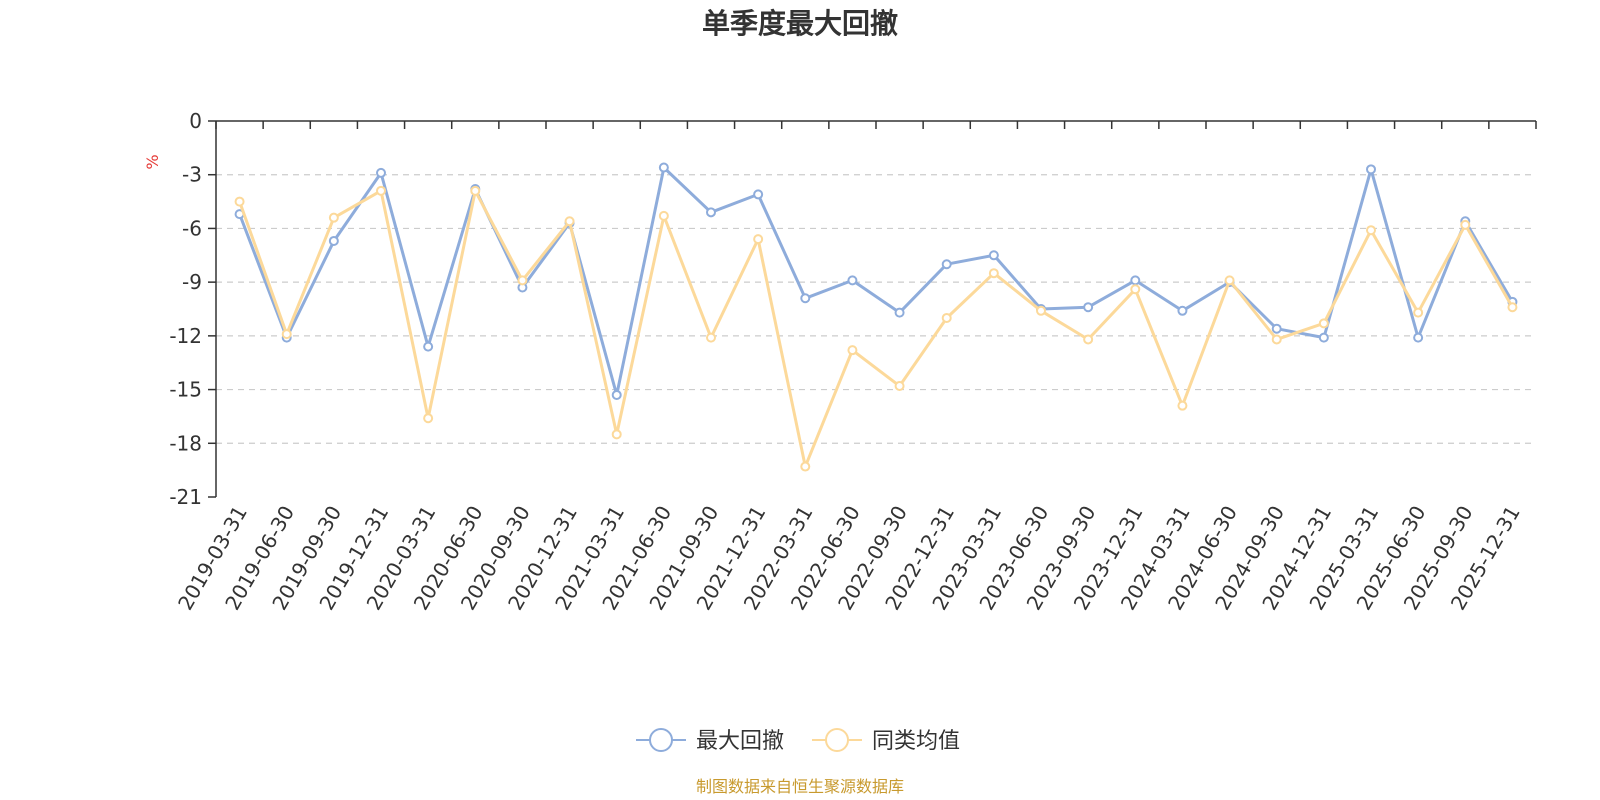 This screenshot has height=800, width=1600. What do you see at coordinates (185, 390) in the screenshot?
I see `y-tick-label: -15` at bounding box center [185, 390].